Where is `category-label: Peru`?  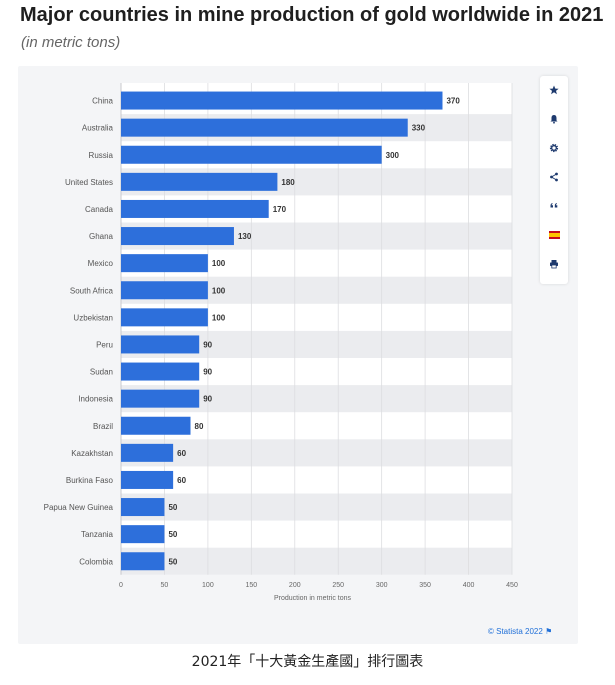
category-label: Peru is located at coordinates (104, 344).